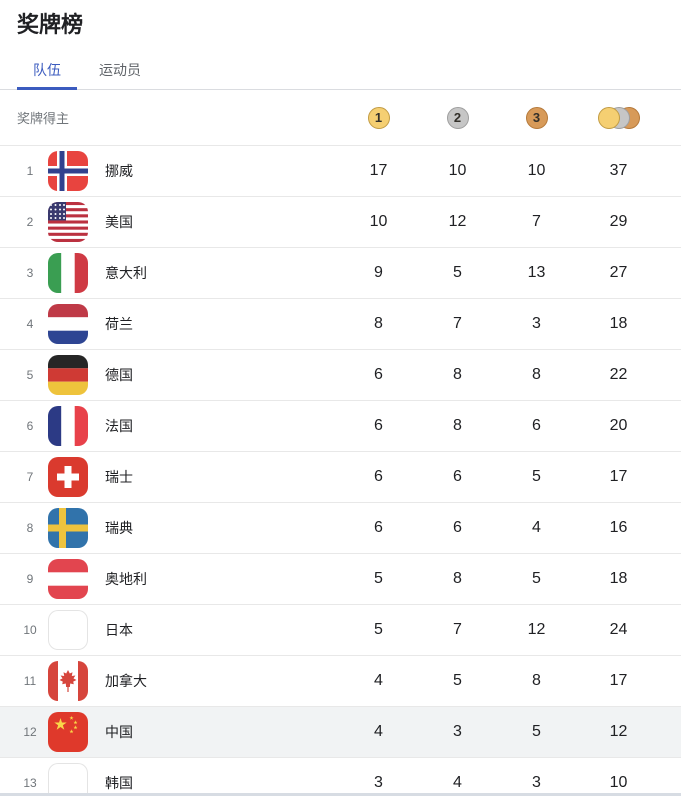 This screenshot has width=681, height=800. I want to click on total-count: 16, so click(618, 527).